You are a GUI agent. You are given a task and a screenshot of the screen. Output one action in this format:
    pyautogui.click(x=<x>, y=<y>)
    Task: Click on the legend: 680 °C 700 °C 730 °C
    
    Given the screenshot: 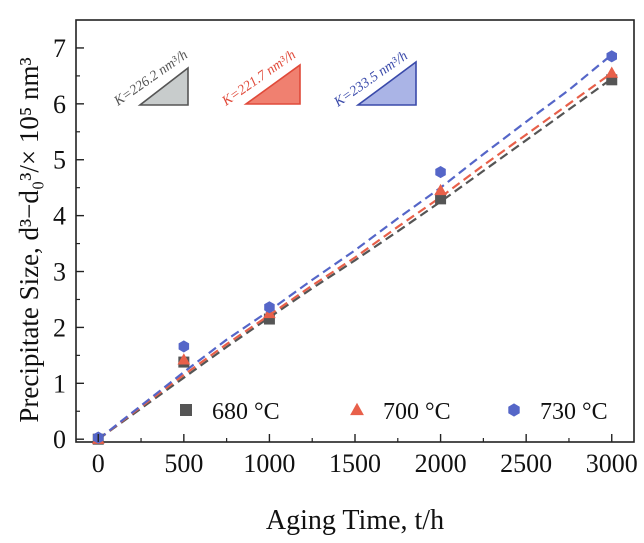 What is the action you would take?
    pyautogui.click(x=394, y=412)
    